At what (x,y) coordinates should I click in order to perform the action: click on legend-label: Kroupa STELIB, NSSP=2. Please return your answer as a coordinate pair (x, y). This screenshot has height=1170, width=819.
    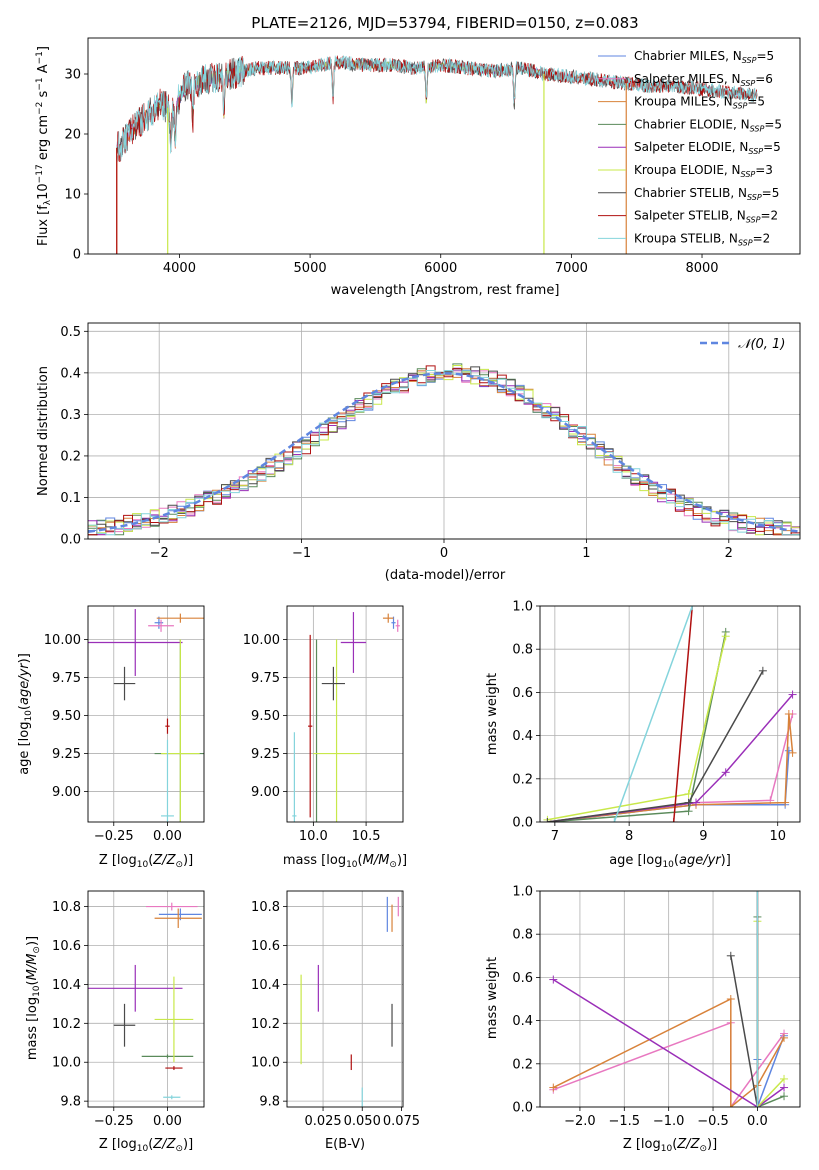
    Looking at the image, I should click on (702, 239).